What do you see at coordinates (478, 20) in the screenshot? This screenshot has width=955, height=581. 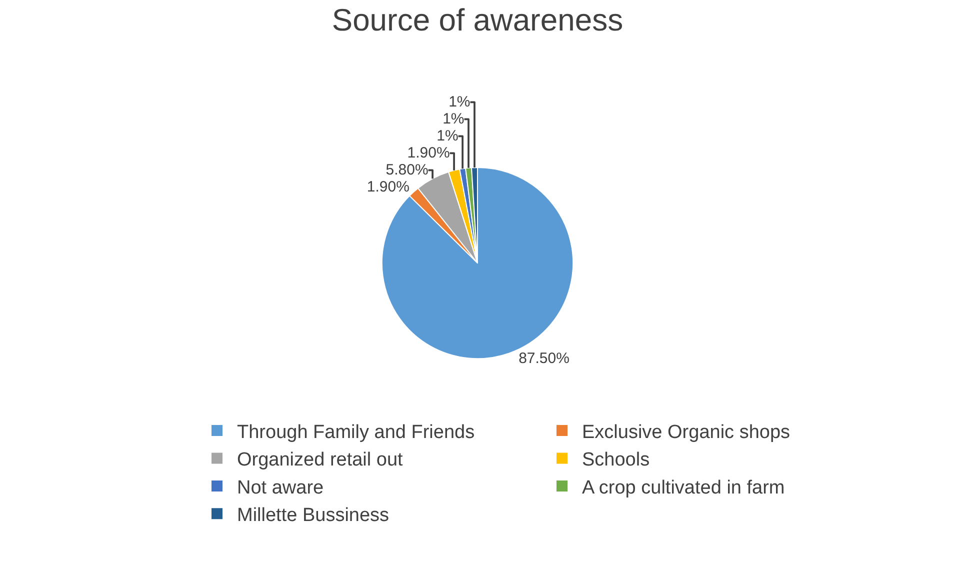 I see `chart-title: Source of awareness` at bounding box center [478, 20].